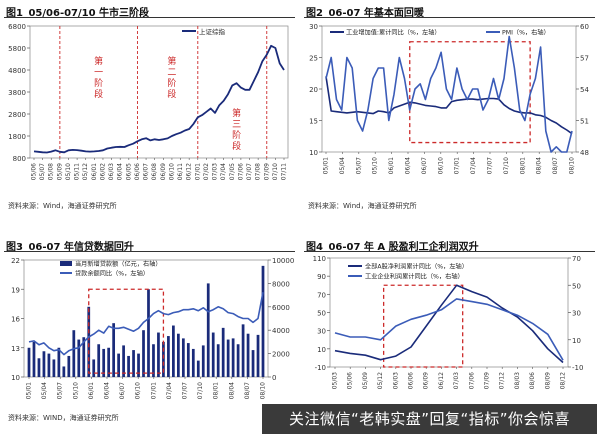  What do you see at coordinates (576, 341) in the screenshot?
I see `y-tick-label-right: 10` at bounding box center [576, 341].